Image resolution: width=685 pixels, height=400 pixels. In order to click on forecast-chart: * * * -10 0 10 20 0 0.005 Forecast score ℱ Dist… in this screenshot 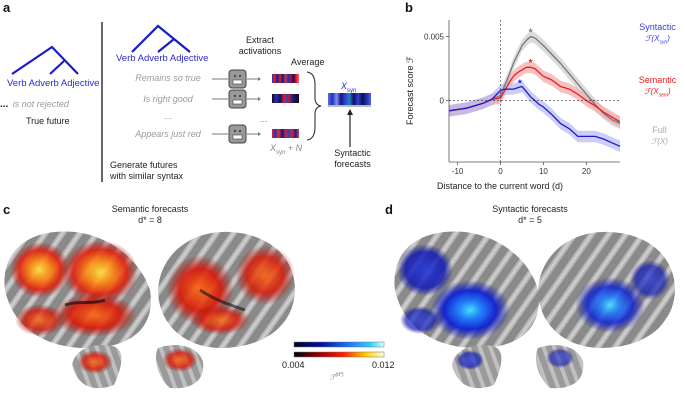, I will do `click(512, 105)`.